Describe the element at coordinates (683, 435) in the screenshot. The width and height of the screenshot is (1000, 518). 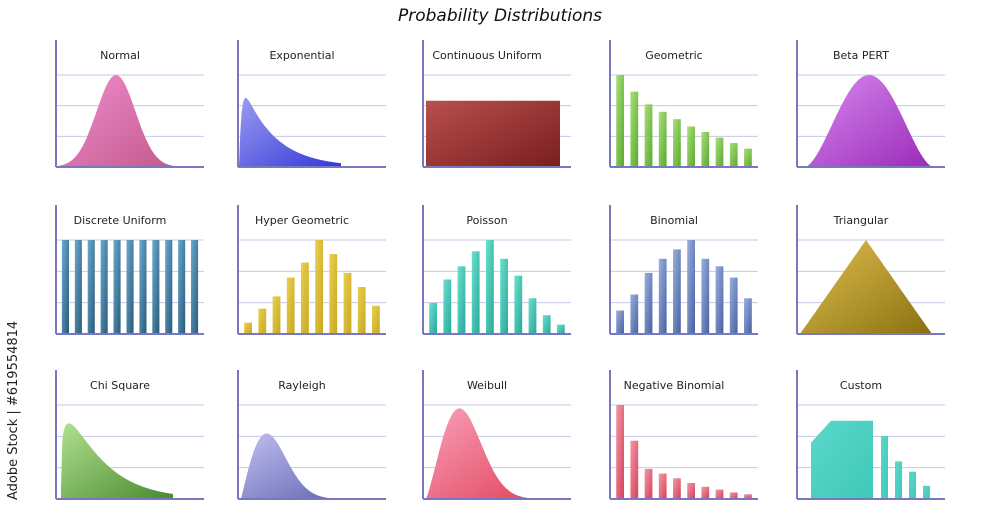
I see `chart-negative-binomial: Negative Binomial` at that location.